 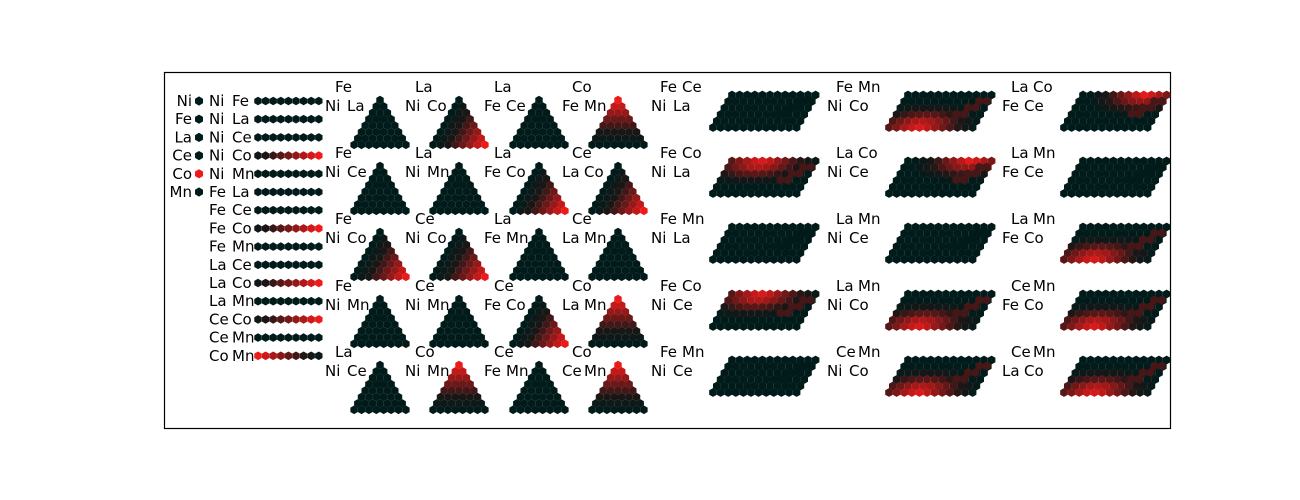 What do you see at coordinates (332, 305) in the screenshot?
I see `ternary-left-label: Ni` at bounding box center [332, 305].